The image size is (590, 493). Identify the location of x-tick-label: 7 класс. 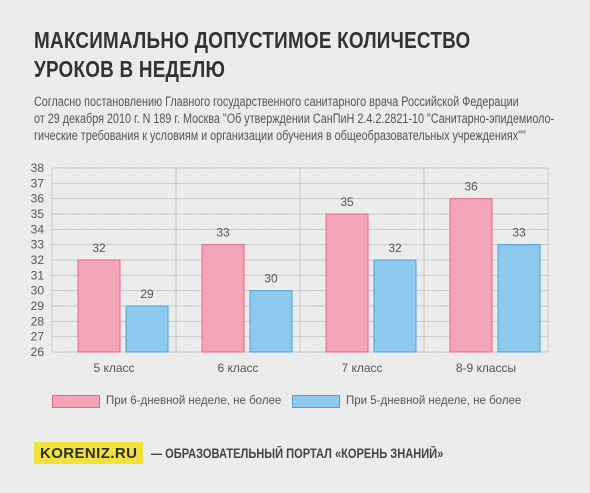
(361, 368).